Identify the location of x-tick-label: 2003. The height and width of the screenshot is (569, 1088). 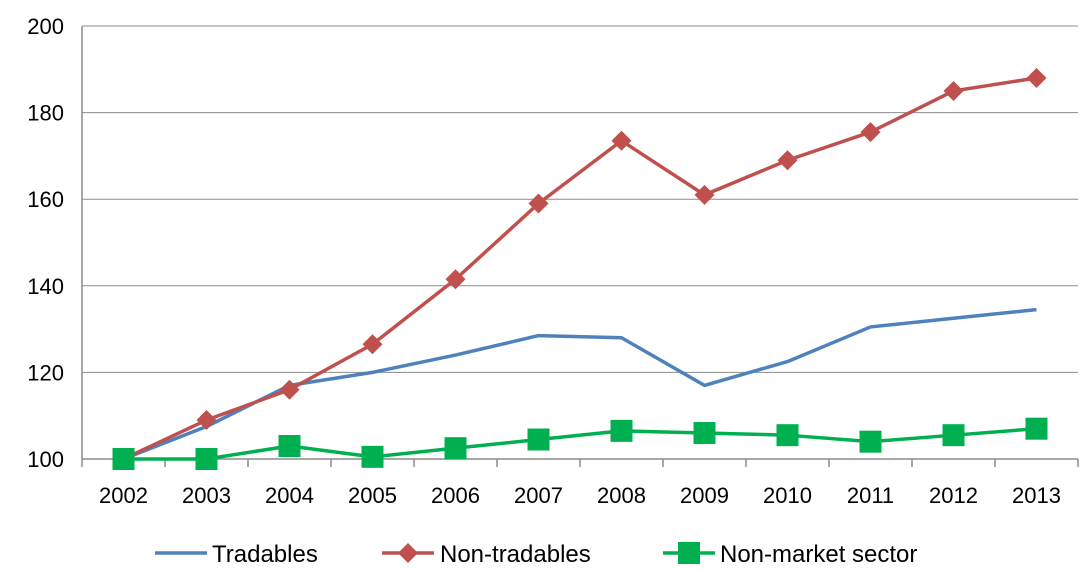
(206, 495).